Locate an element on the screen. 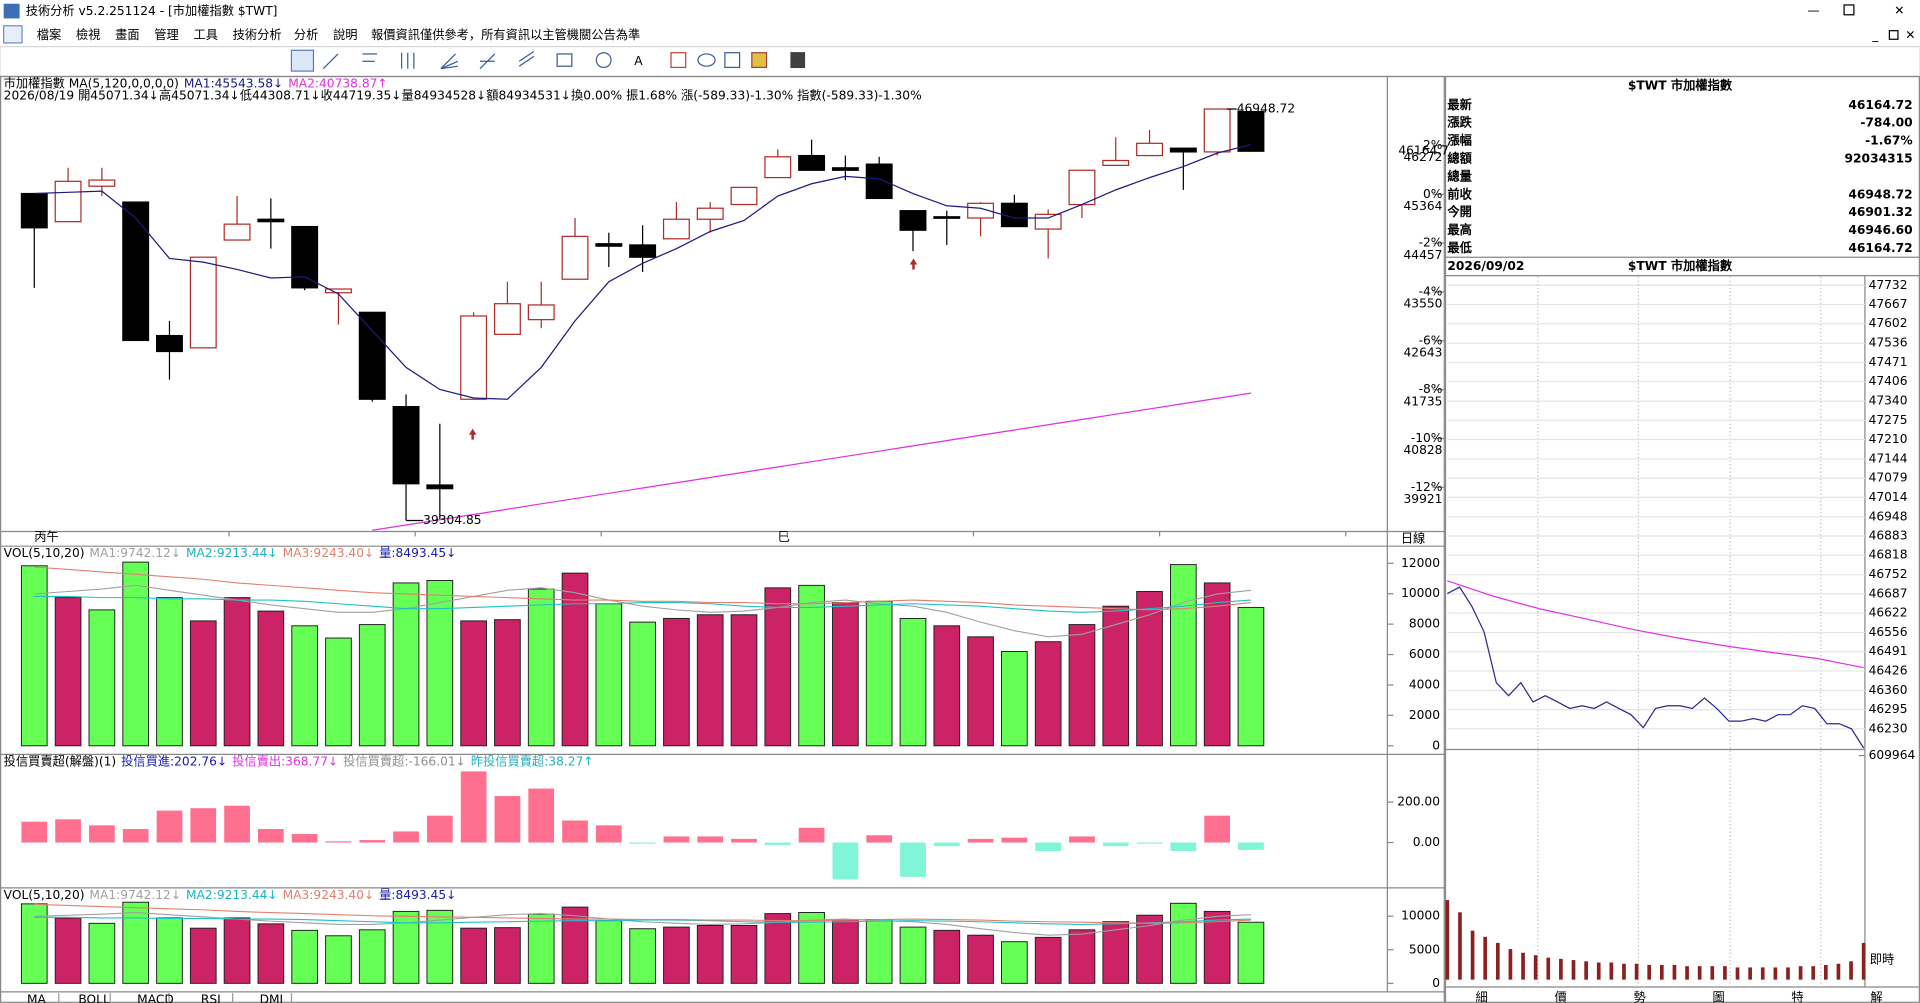 Image resolution: width=1920 pixels, height=1003 pixels. tool-channel is located at coordinates (487, 61).